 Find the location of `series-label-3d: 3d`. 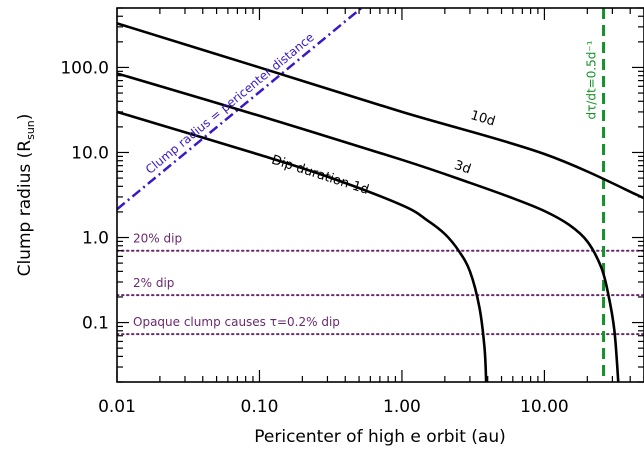

series-label-3d: 3d is located at coordinates (462, 168).